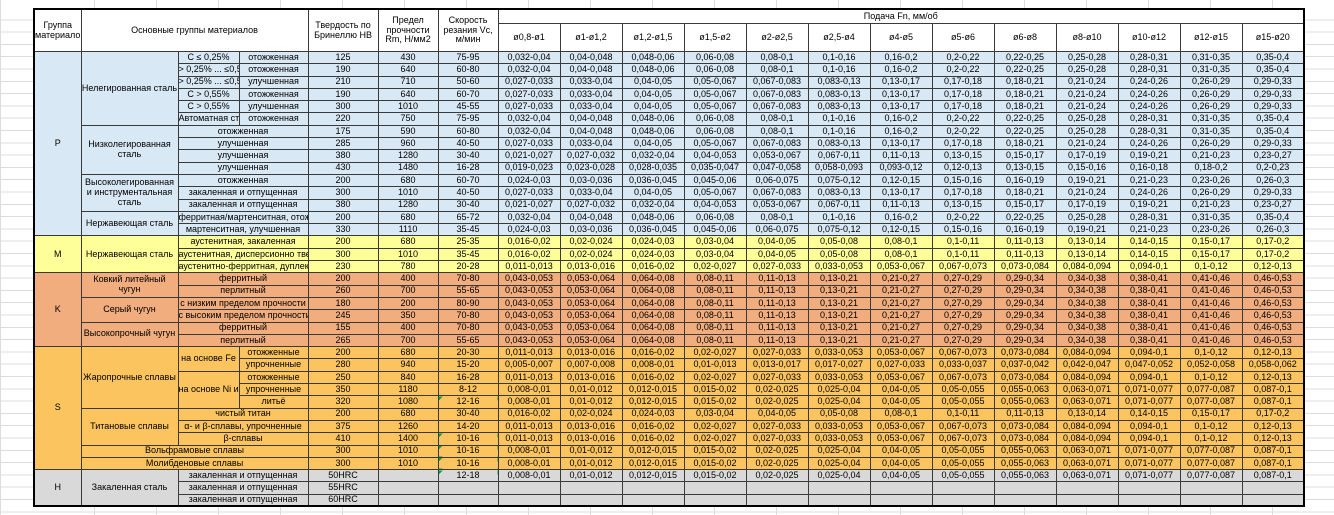  Describe the element at coordinates (1087, 131) in the screenshot. I see `feed-cell: 0,25-0,28` at that location.